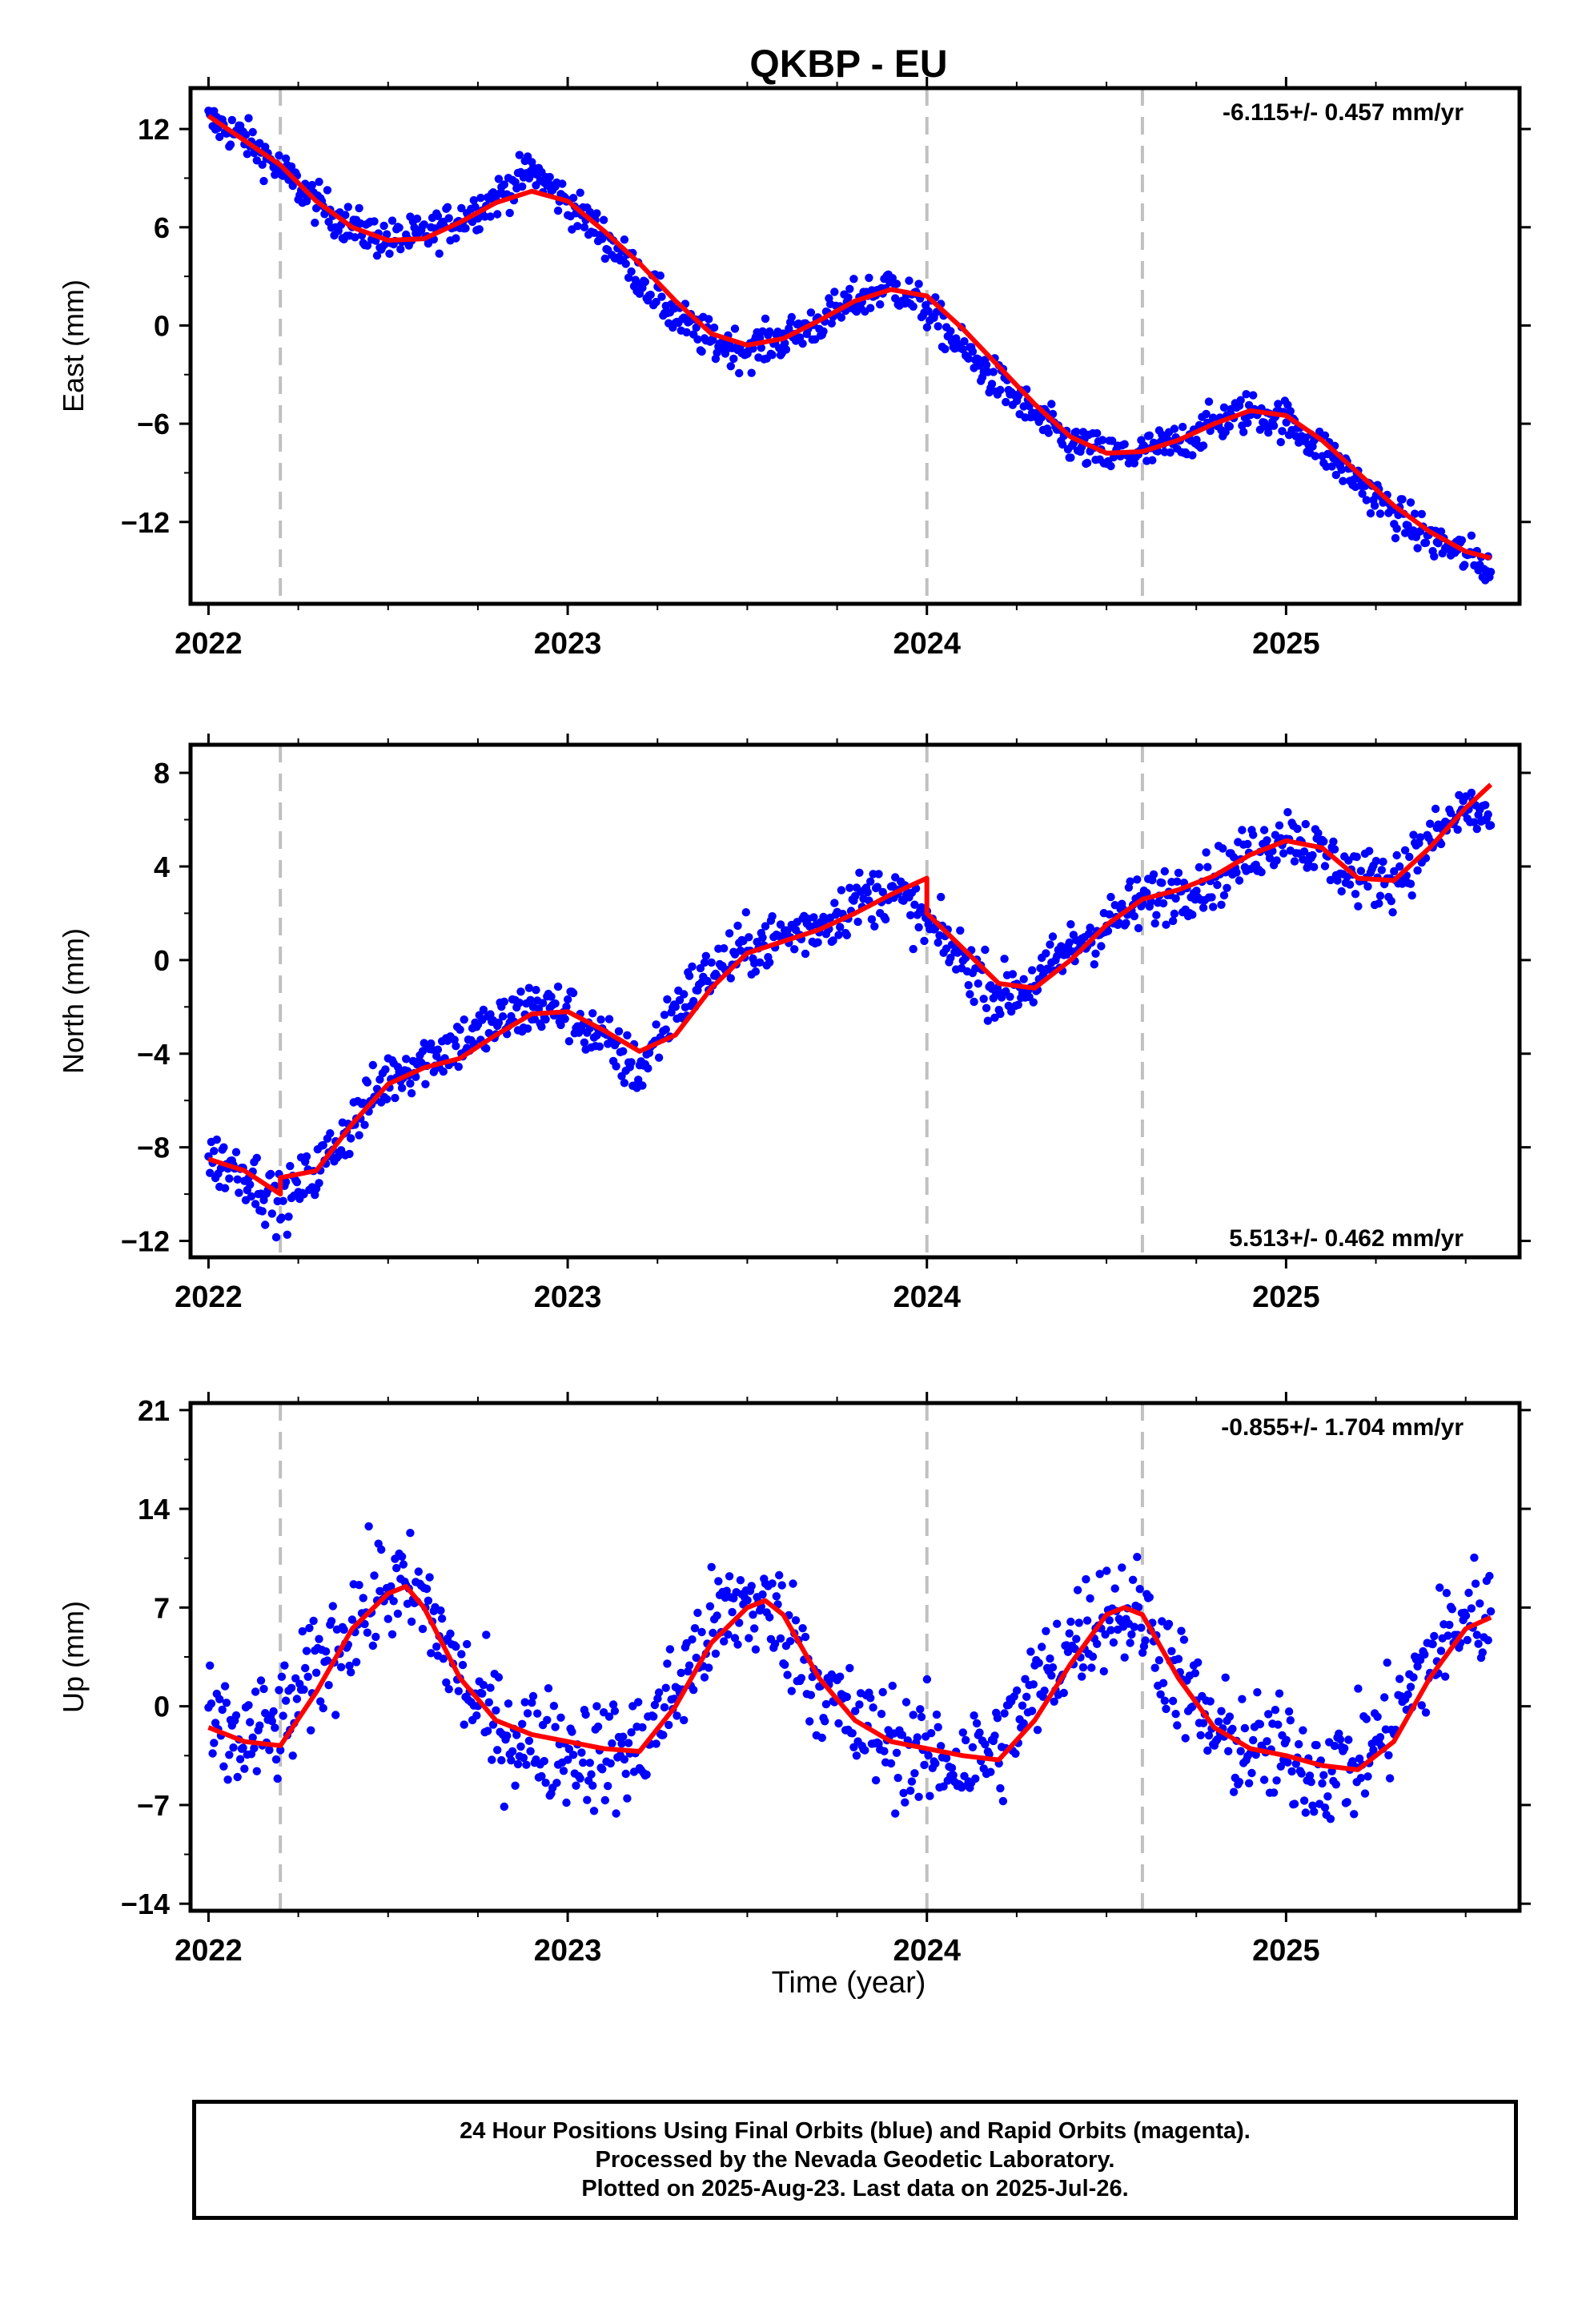 This screenshot has width=1582, height=2324. What do you see at coordinates (145, 1241) in the screenshot?
I see `y-tick-label: −12` at bounding box center [145, 1241].